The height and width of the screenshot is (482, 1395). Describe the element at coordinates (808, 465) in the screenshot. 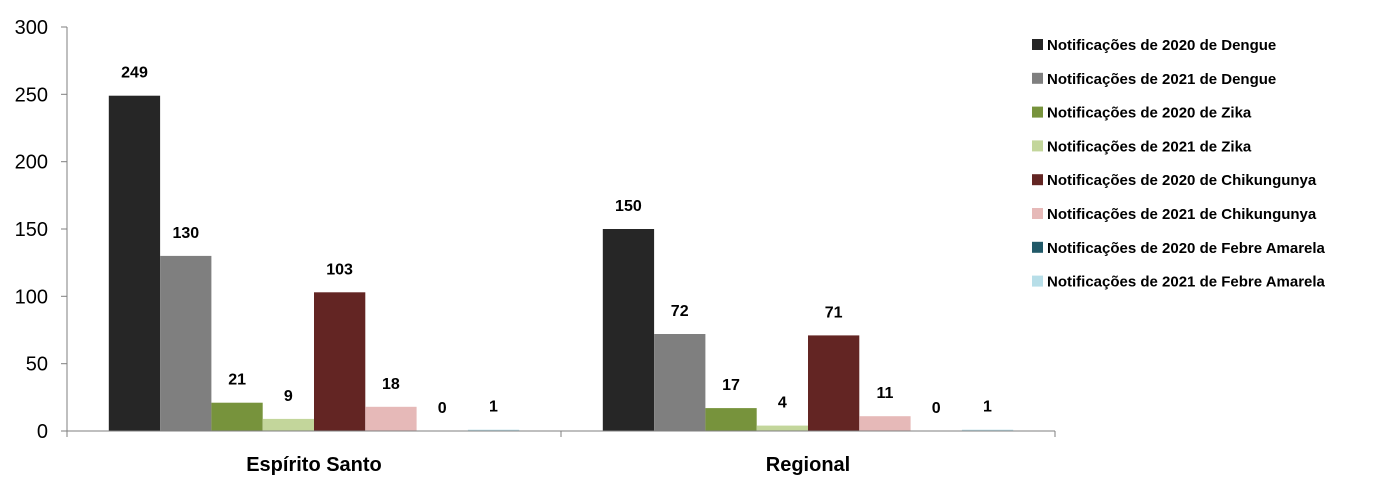

I see `x-category-label: Regional` at that location.